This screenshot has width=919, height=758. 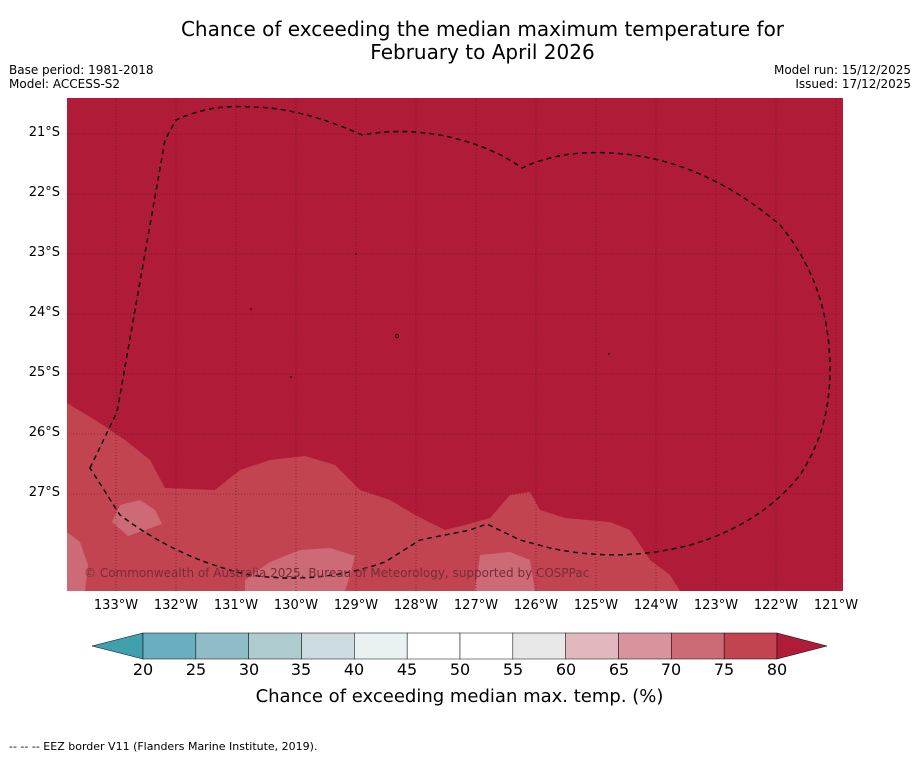 I want to click on colorbar-tick-label: 30, so click(x=249, y=669).